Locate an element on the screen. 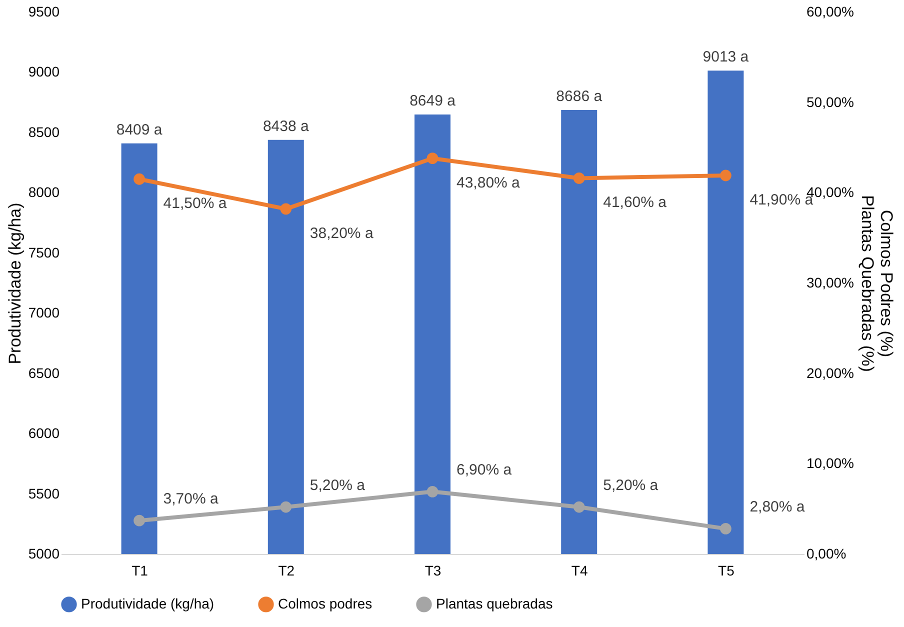 The width and height of the screenshot is (904, 627). y2-tick-label: 30,00% is located at coordinates (830, 282).